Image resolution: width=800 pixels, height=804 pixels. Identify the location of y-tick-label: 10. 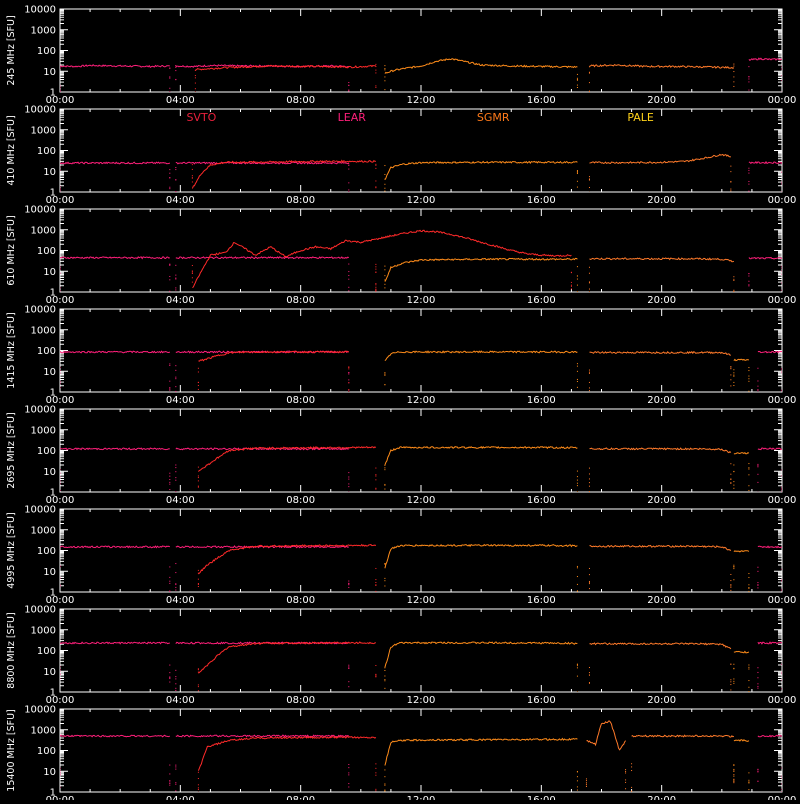
(49, 72).